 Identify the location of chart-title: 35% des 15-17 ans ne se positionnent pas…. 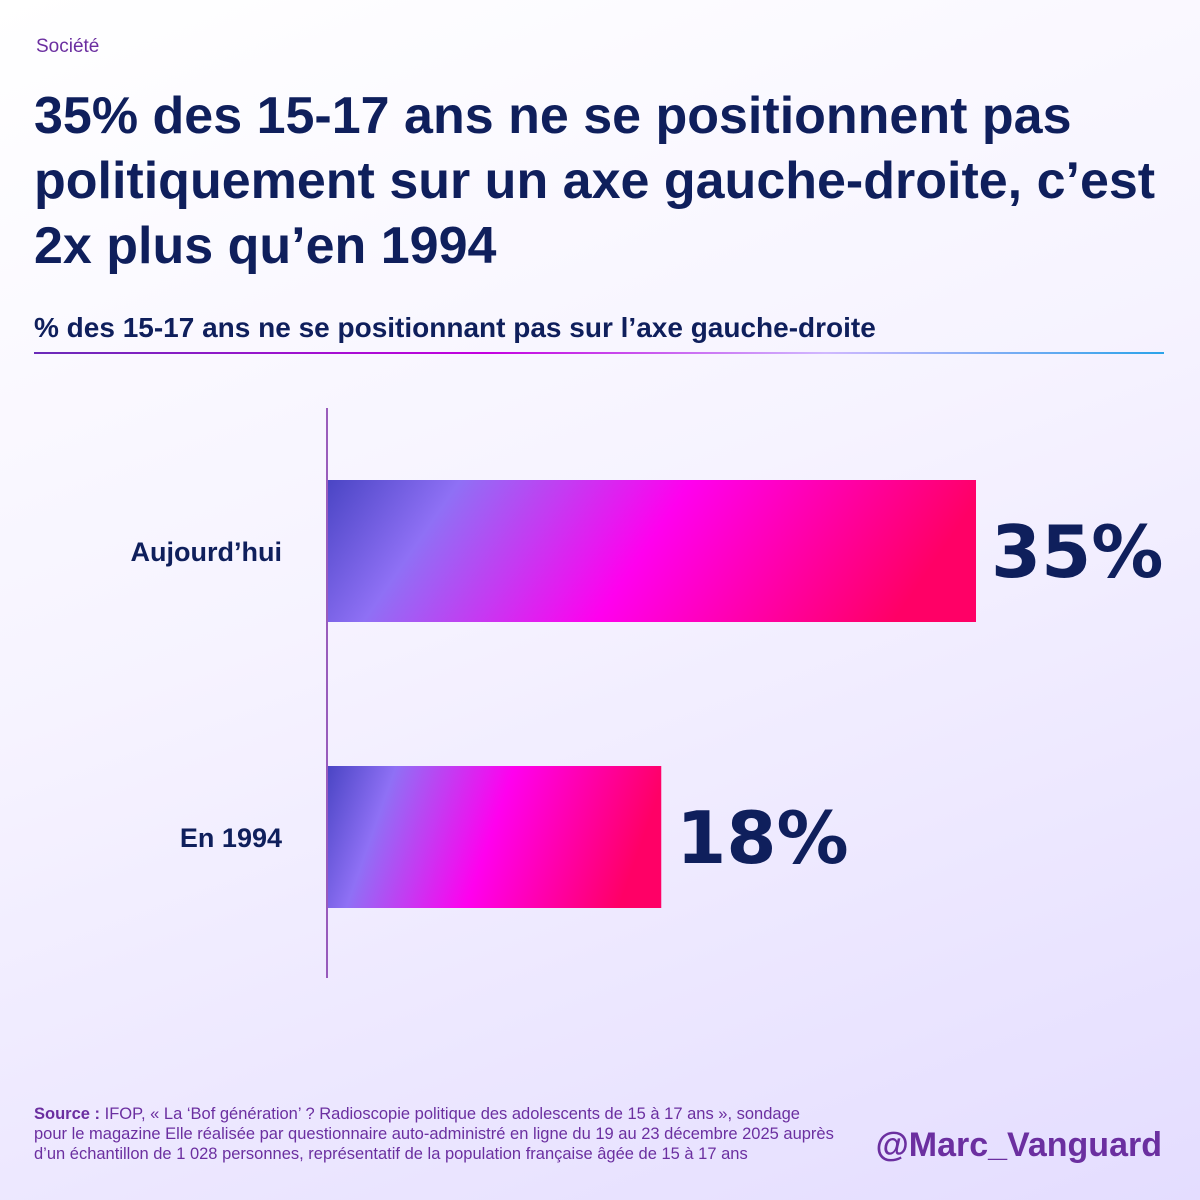
(595, 181).